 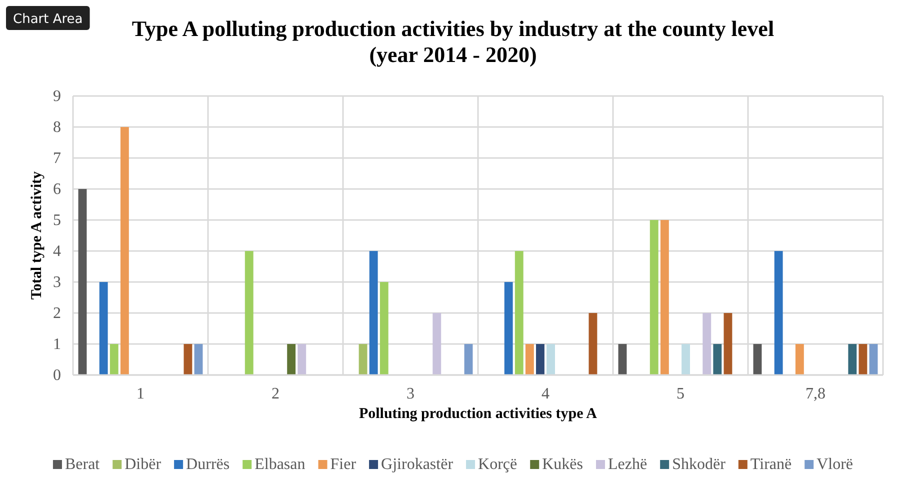 I want to click on x-tick-label: 4, so click(x=546, y=393).